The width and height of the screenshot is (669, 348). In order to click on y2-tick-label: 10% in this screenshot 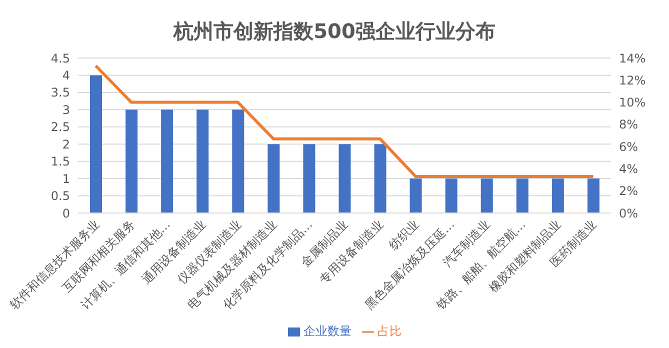, I will do `click(632, 103)`.